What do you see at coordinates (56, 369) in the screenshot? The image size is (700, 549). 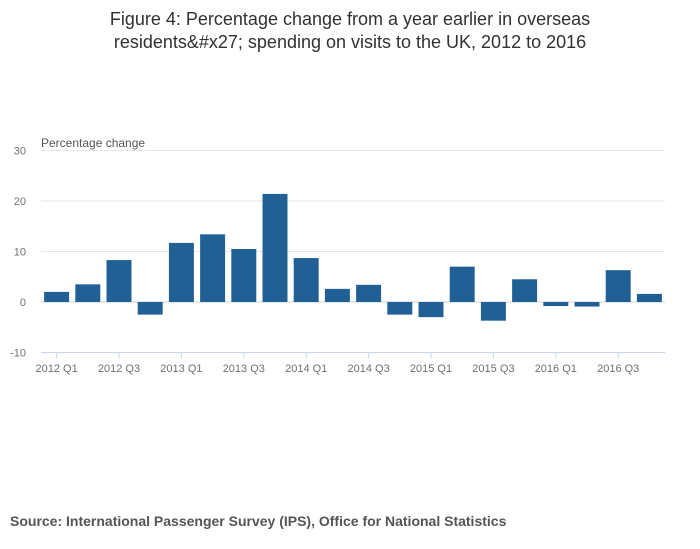 I see `x-tick-label: 2012 Q1` at bounding box center [56, 369].